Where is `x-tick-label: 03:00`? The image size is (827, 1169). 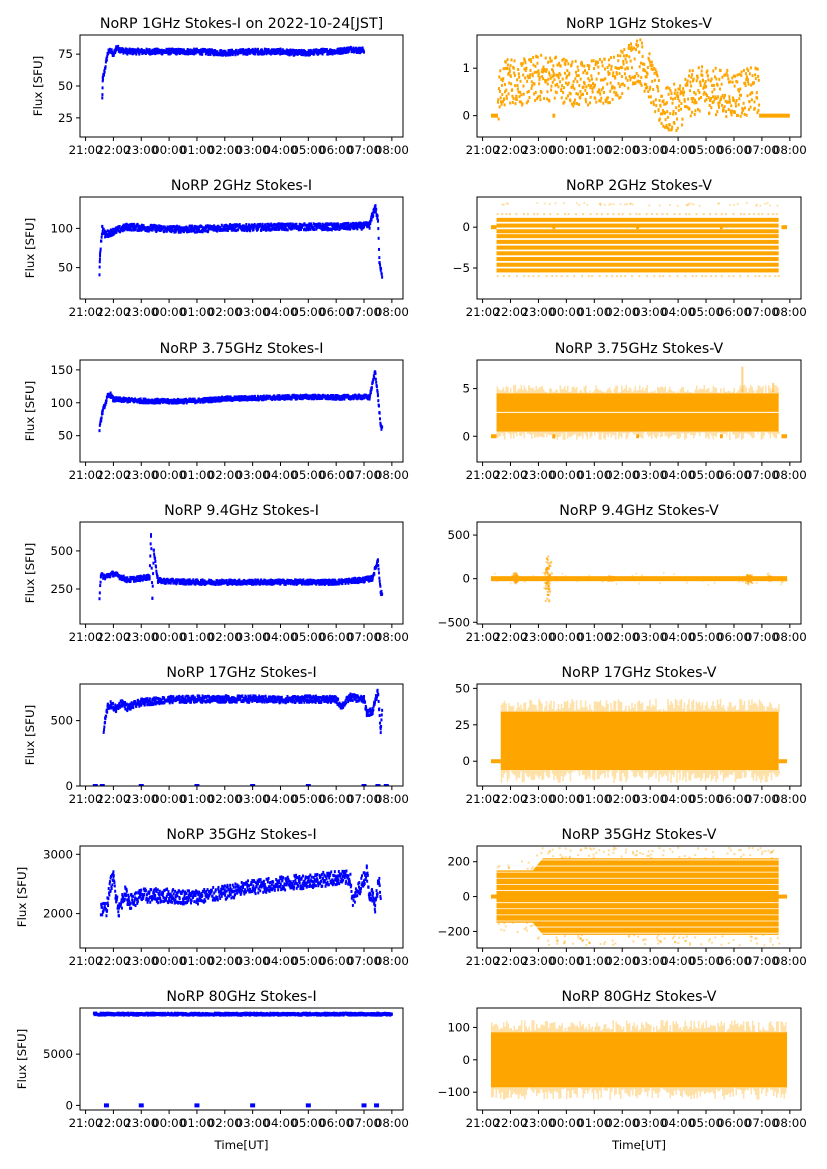
x-tick-label: 03:00 is located at coordinates (650, 312).